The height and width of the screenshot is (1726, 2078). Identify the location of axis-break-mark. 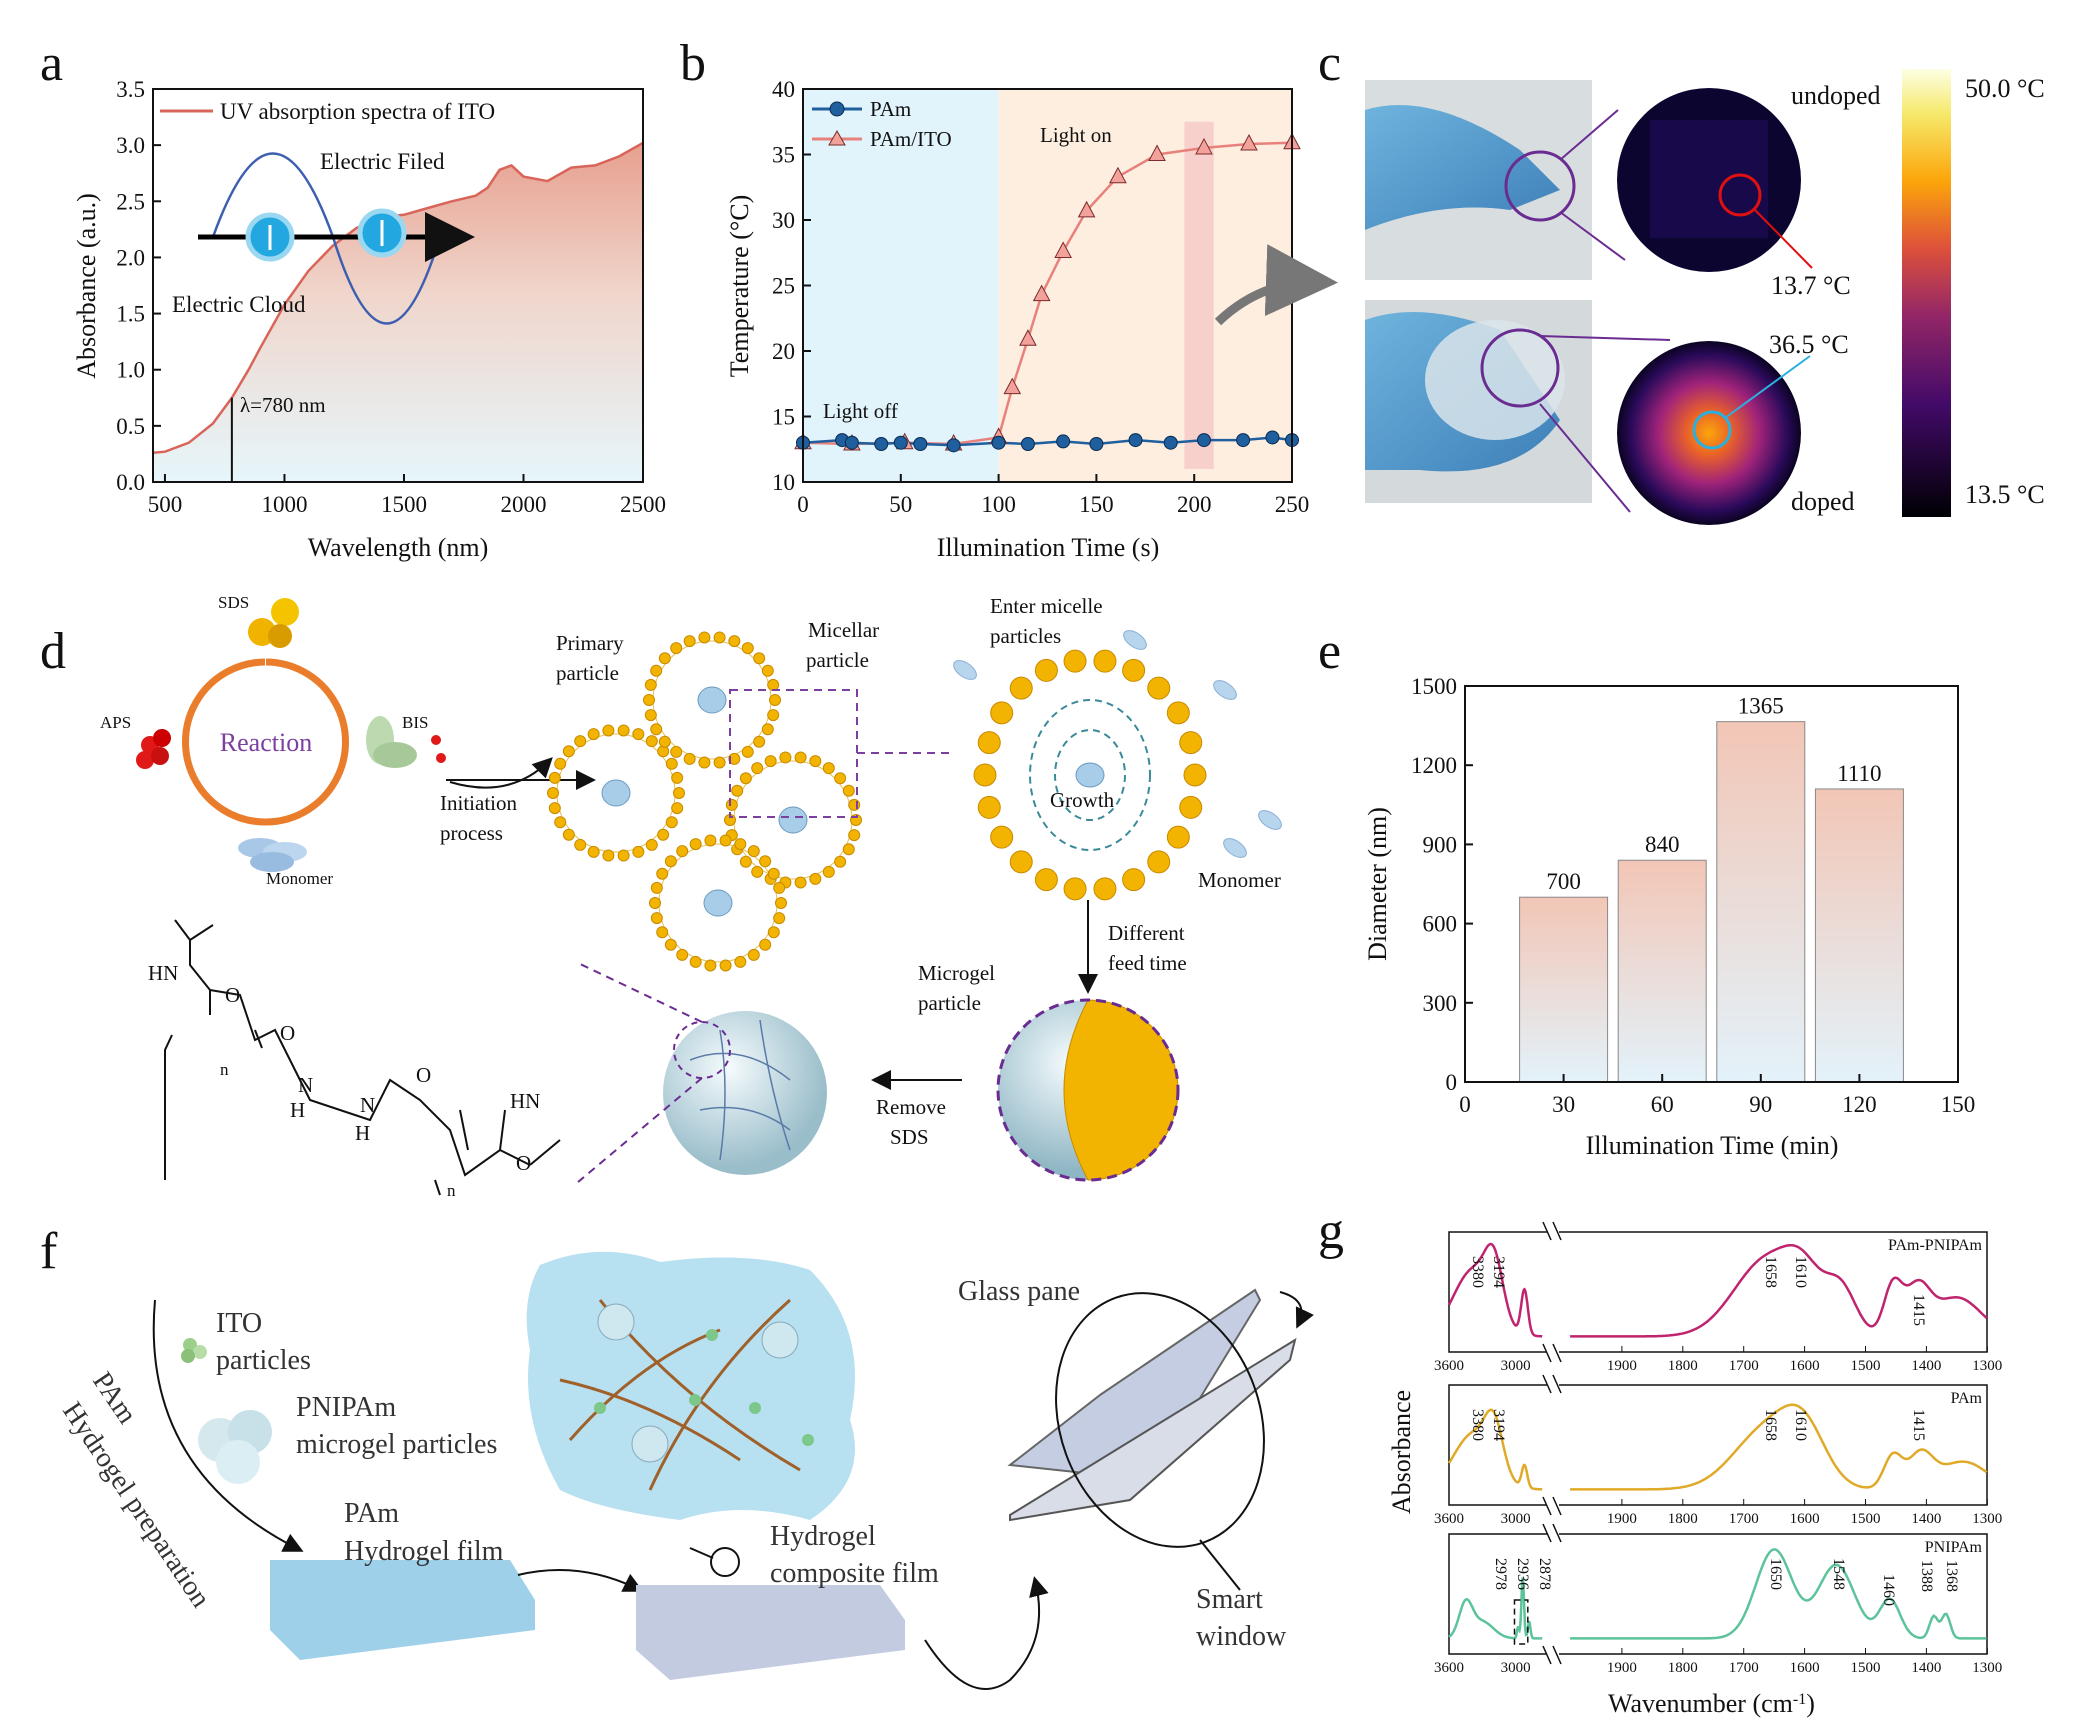
(1552, 1292).